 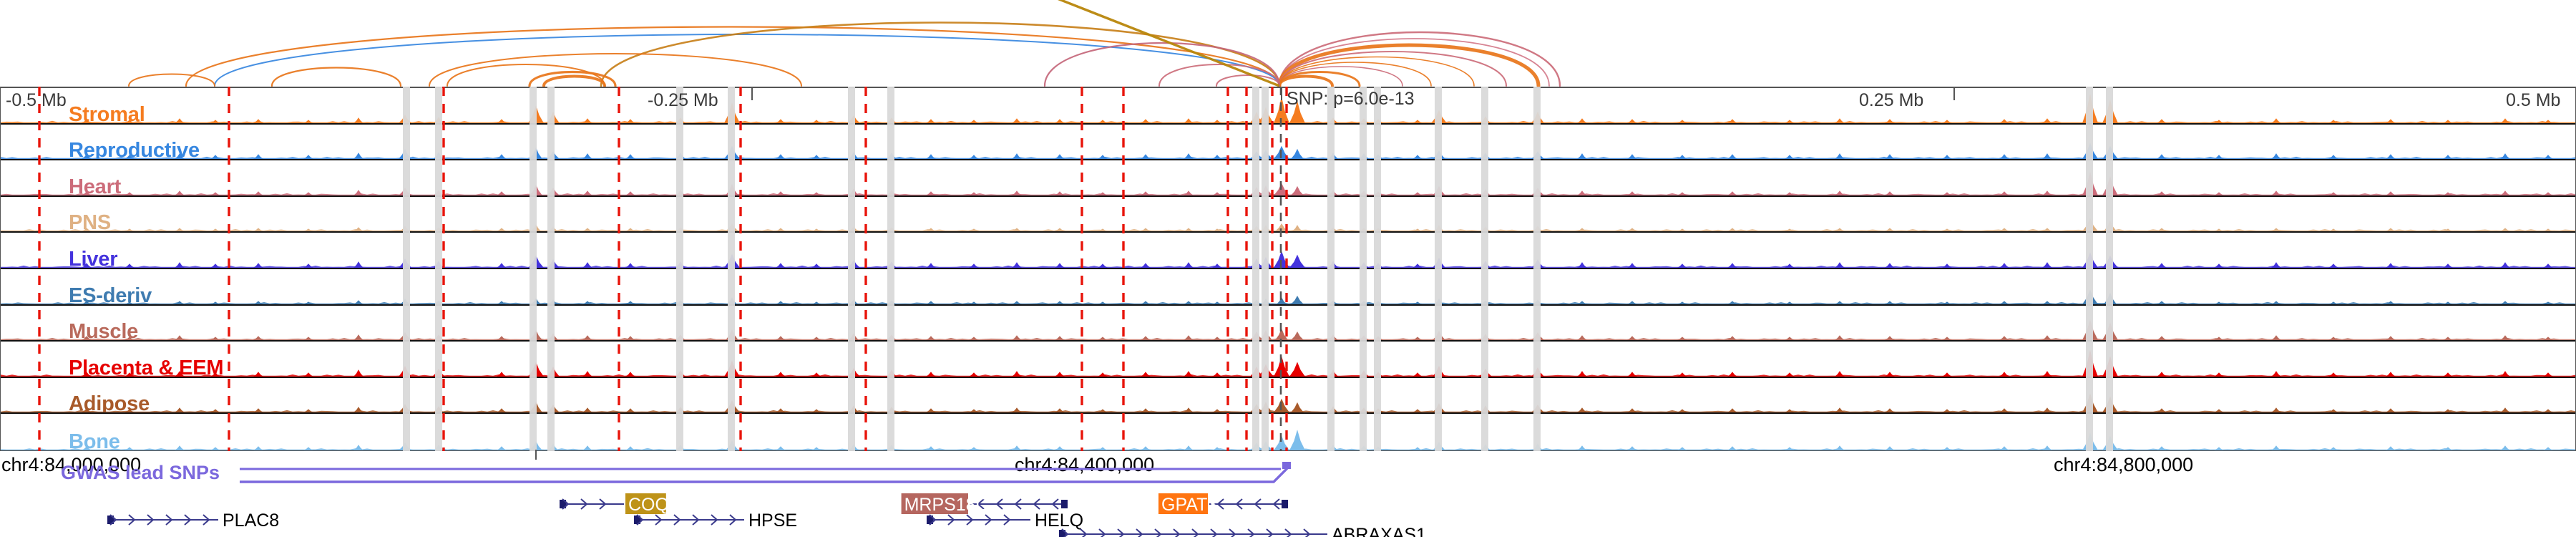 I want to click on axis-tick-label: 0.5 Mb, so click(x=2533, y=100).